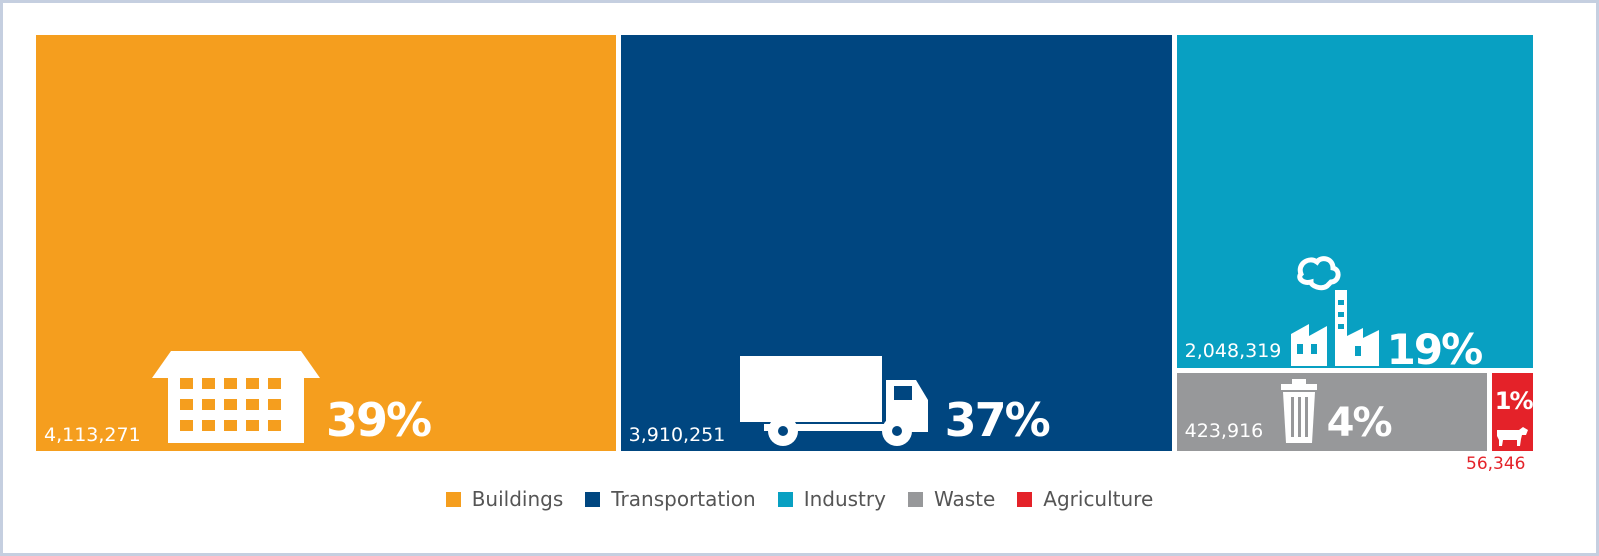 The image size is (1599, 556). What do you see at coordinates (677, 435) in the screenshot?
I see `tile-value-label: 3,910,251` at bounding box center [677, 435].